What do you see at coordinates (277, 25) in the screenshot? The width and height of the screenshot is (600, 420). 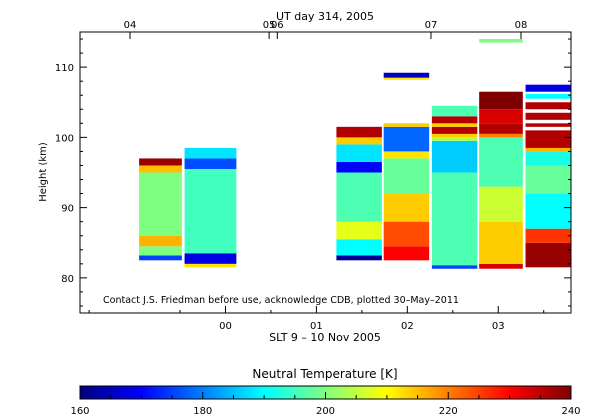 I see `top-tick-label: 06` at bounding box center [277, 25].